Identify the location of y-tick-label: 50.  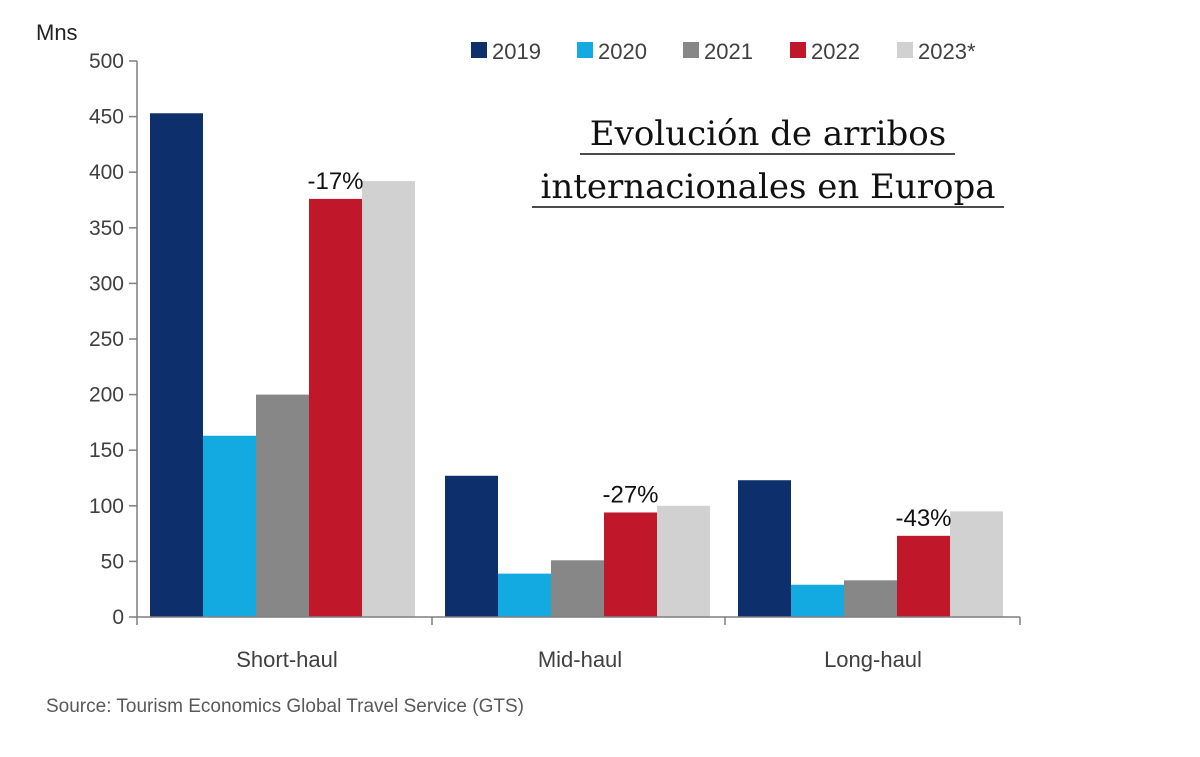
(112, 561).